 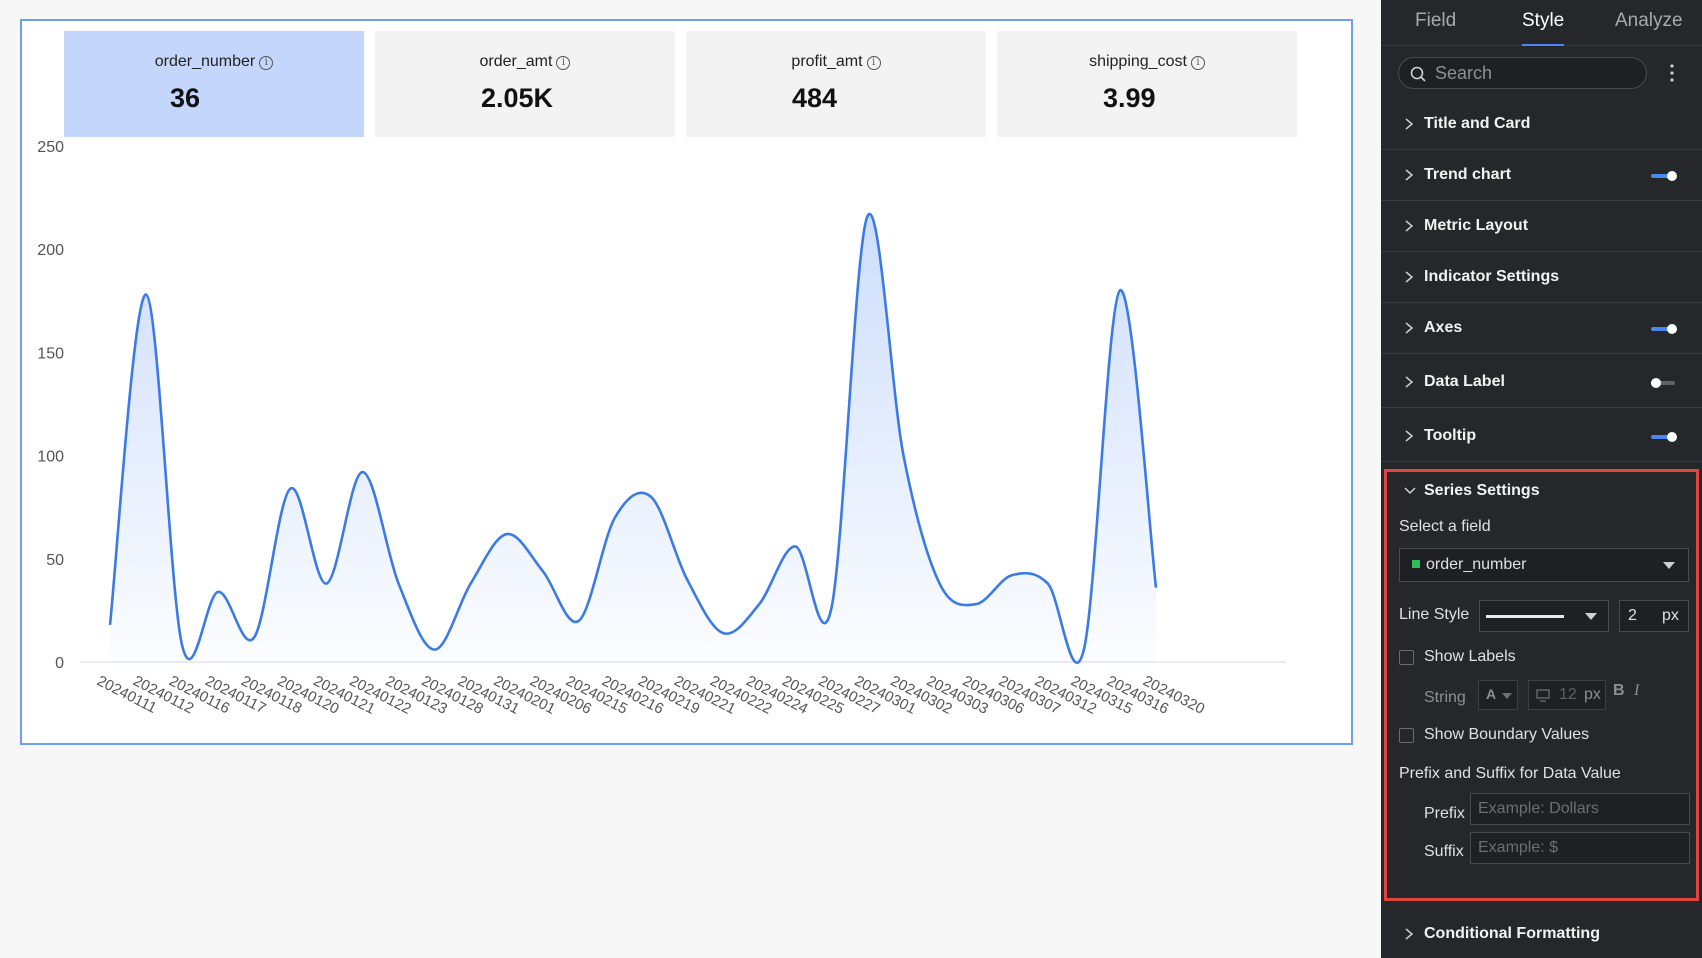 I want to click on font-size-input: 12 px, so click(x=1567, y=695).